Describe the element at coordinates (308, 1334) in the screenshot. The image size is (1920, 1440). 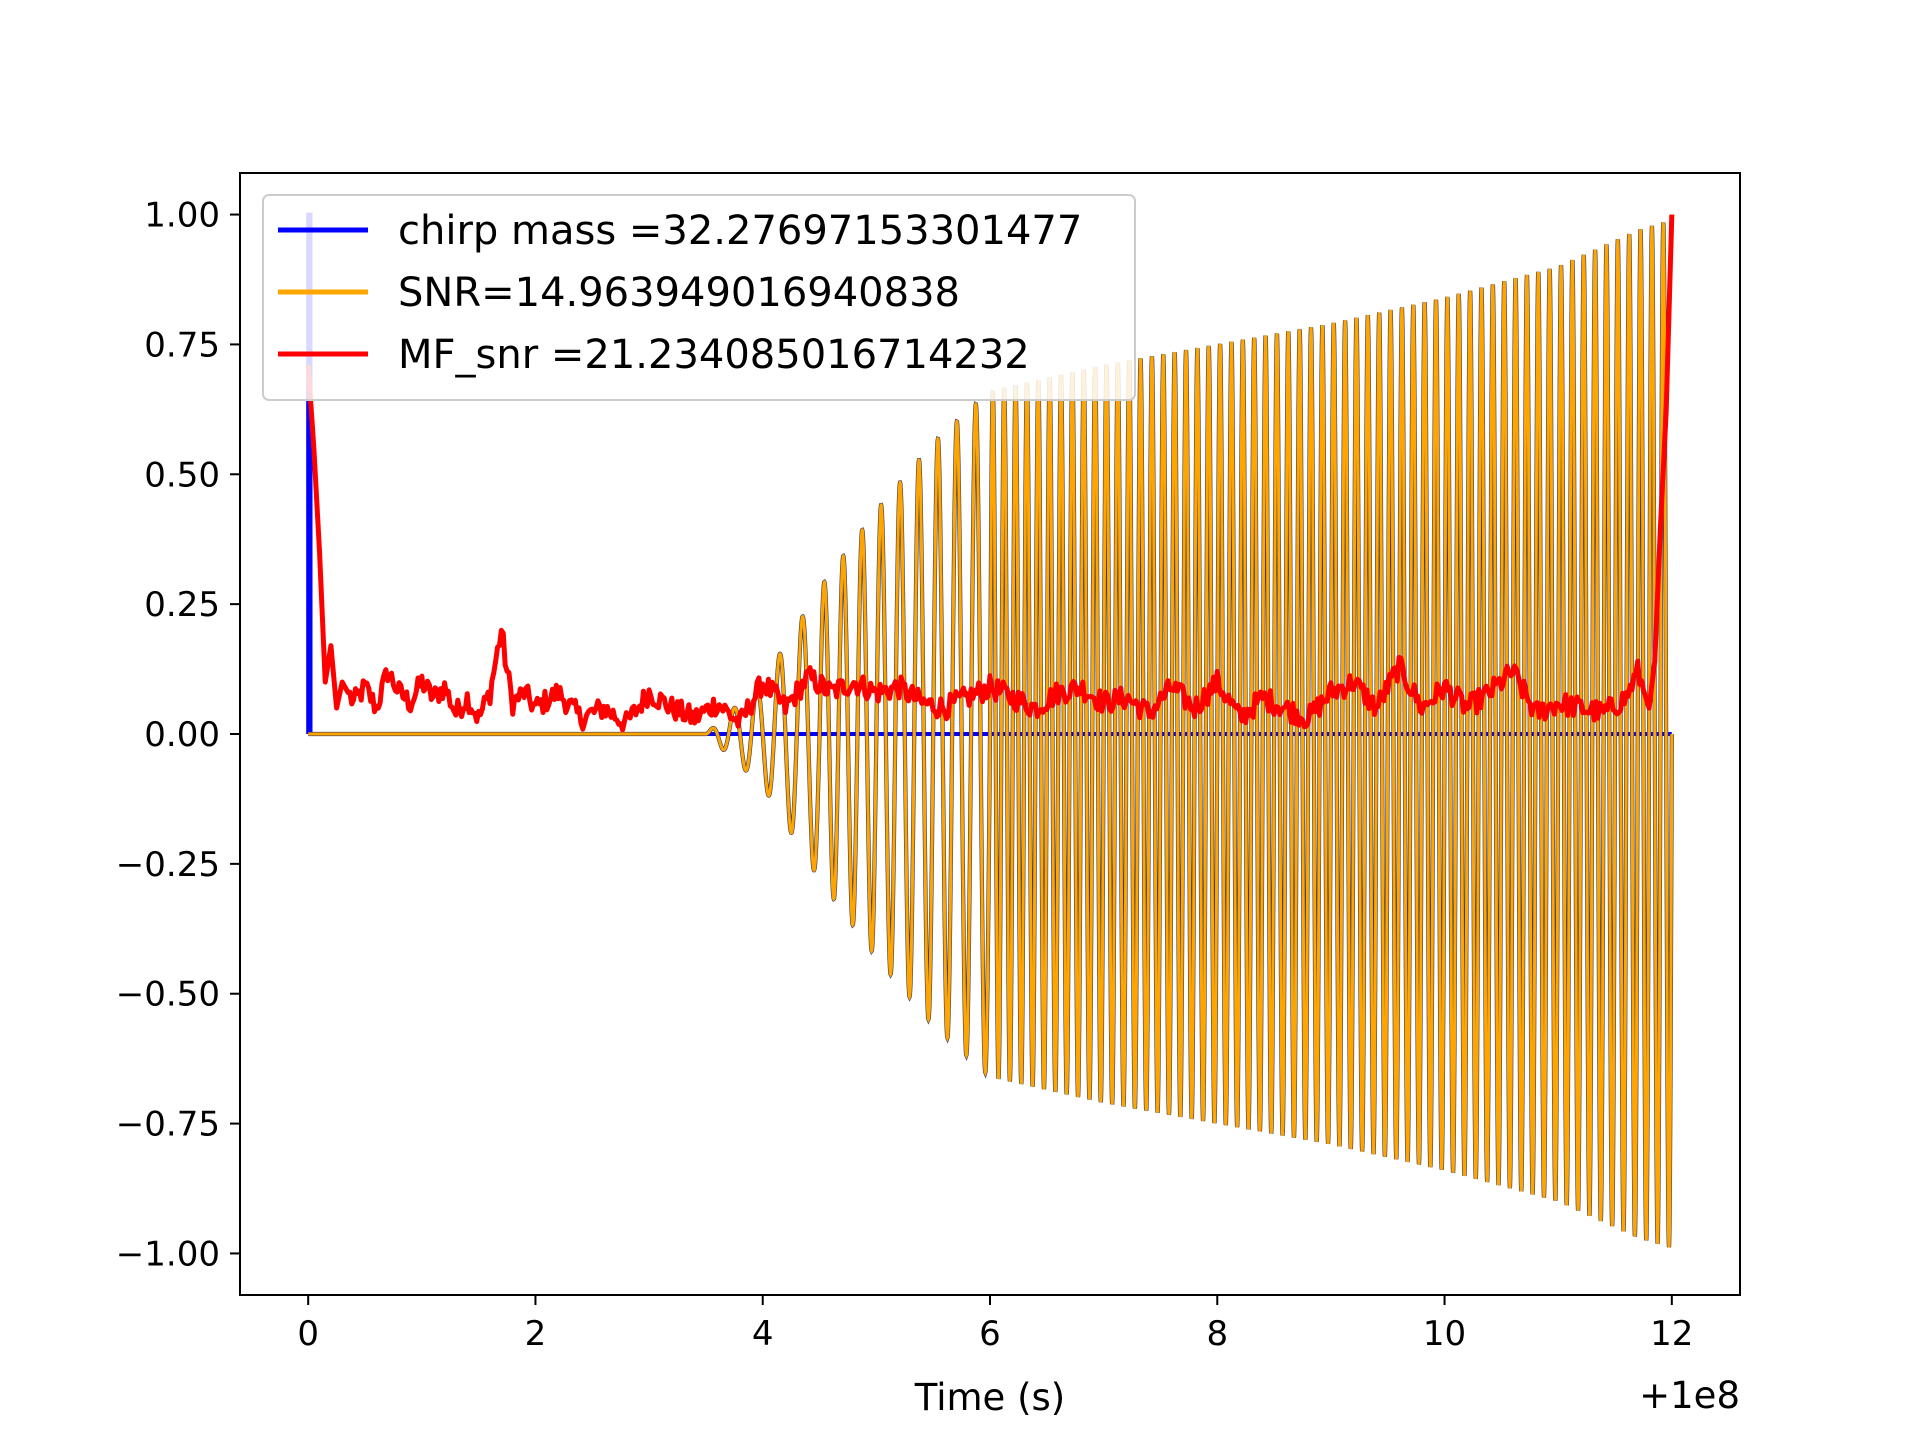
I see `x-tick-label: 0` at that location.